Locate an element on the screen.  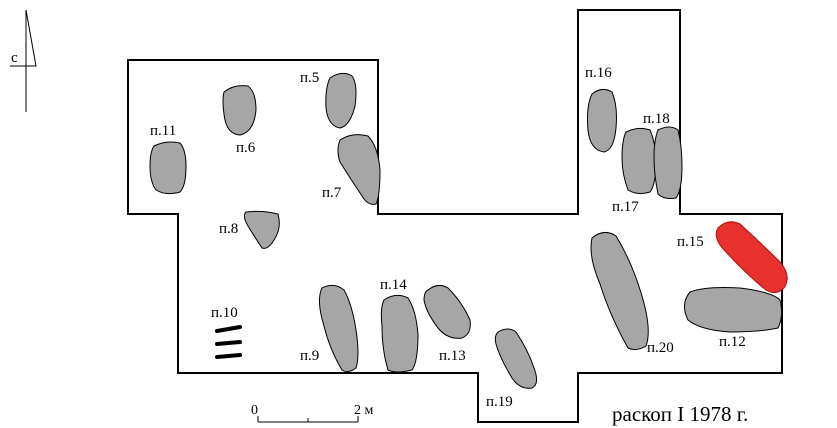
pit-label-11: п.11 is located at coordinates (163, 131).